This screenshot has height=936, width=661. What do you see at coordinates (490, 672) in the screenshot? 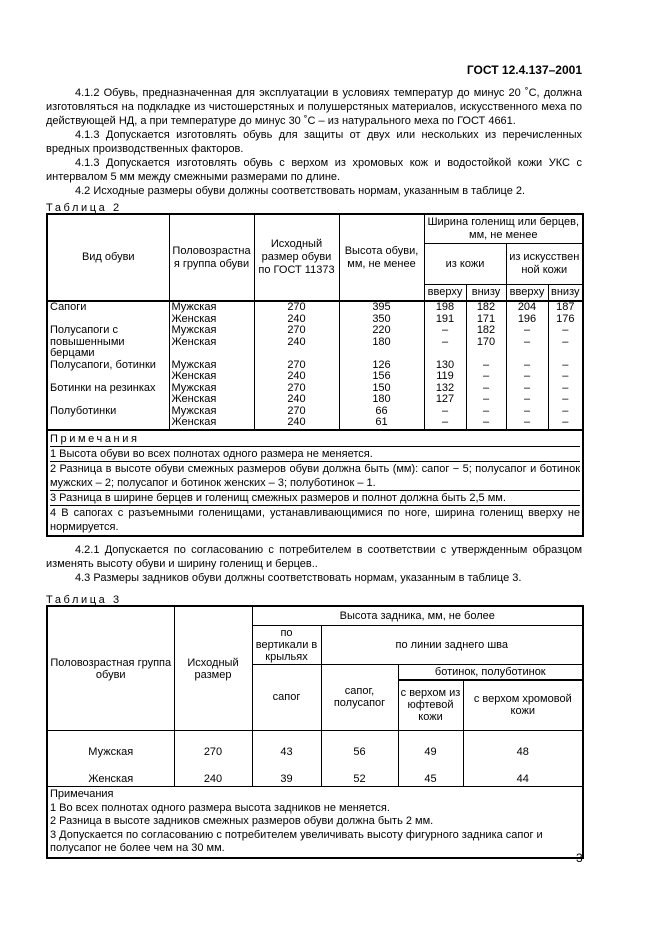
I see `col-boots-low: ботинок, полуботинок` at bounding box center [490, 672].